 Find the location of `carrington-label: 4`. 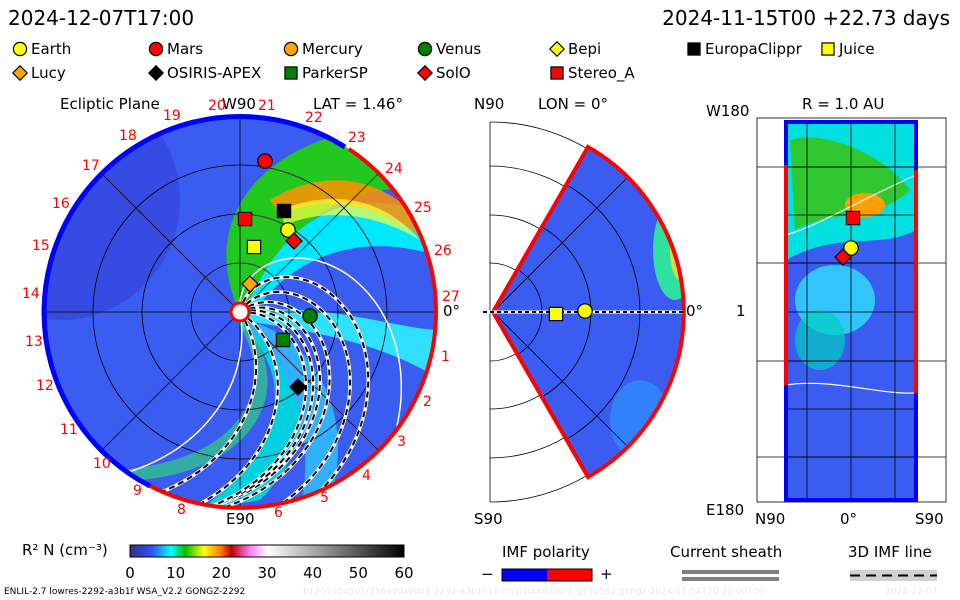

carrington-label: 4 is located at coordinates (366, 476).